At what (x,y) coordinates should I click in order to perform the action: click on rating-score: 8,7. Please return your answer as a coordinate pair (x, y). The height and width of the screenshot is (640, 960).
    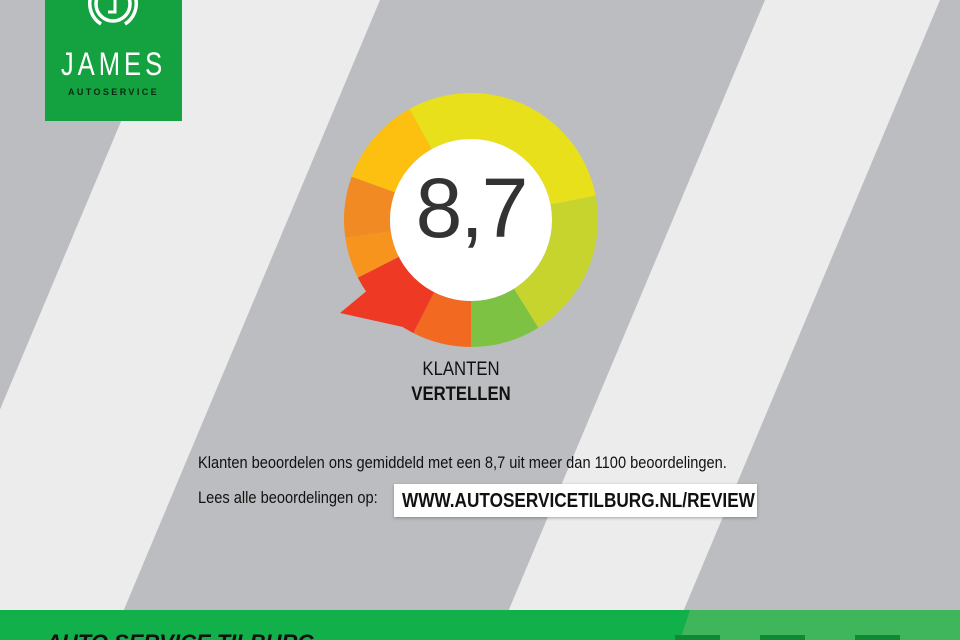
    Looking at the image, I should click on (472, 208).